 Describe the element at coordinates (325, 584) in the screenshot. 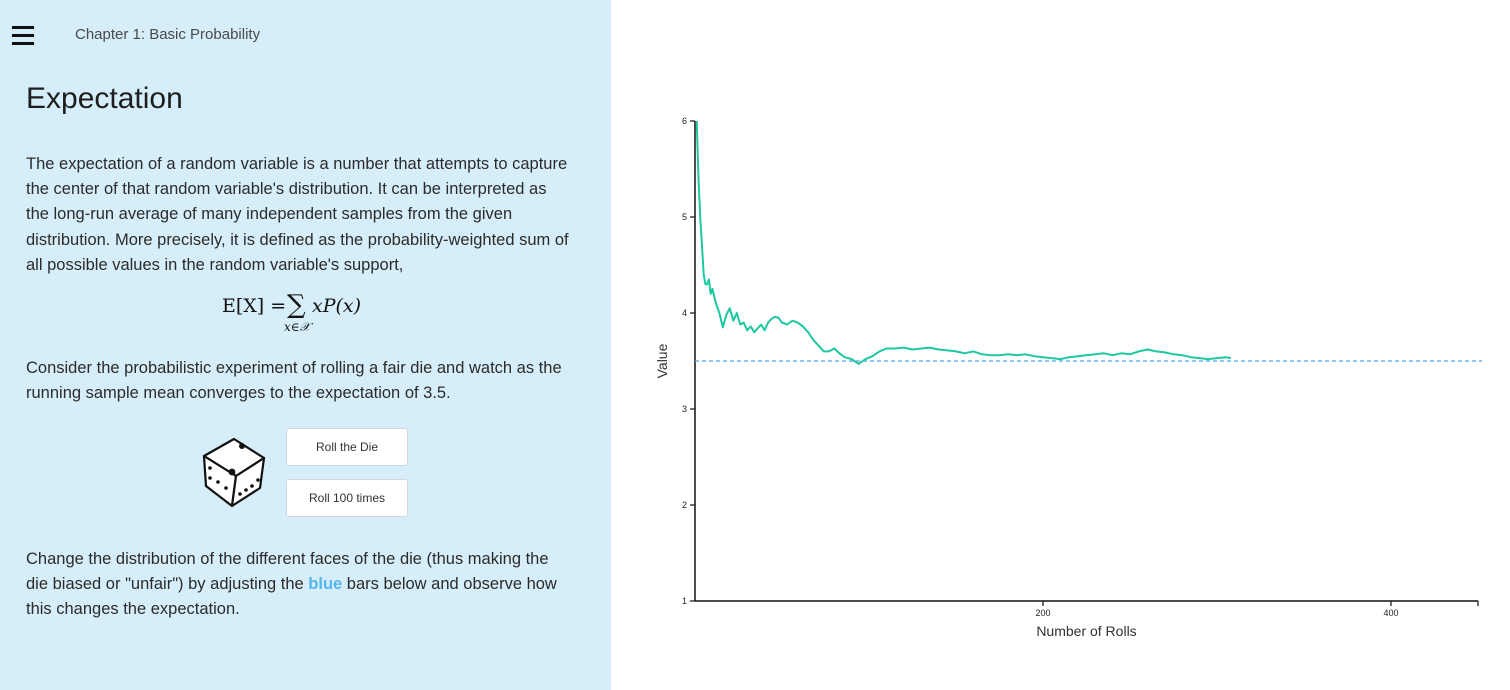

I see `blue-word: blue` at that location.